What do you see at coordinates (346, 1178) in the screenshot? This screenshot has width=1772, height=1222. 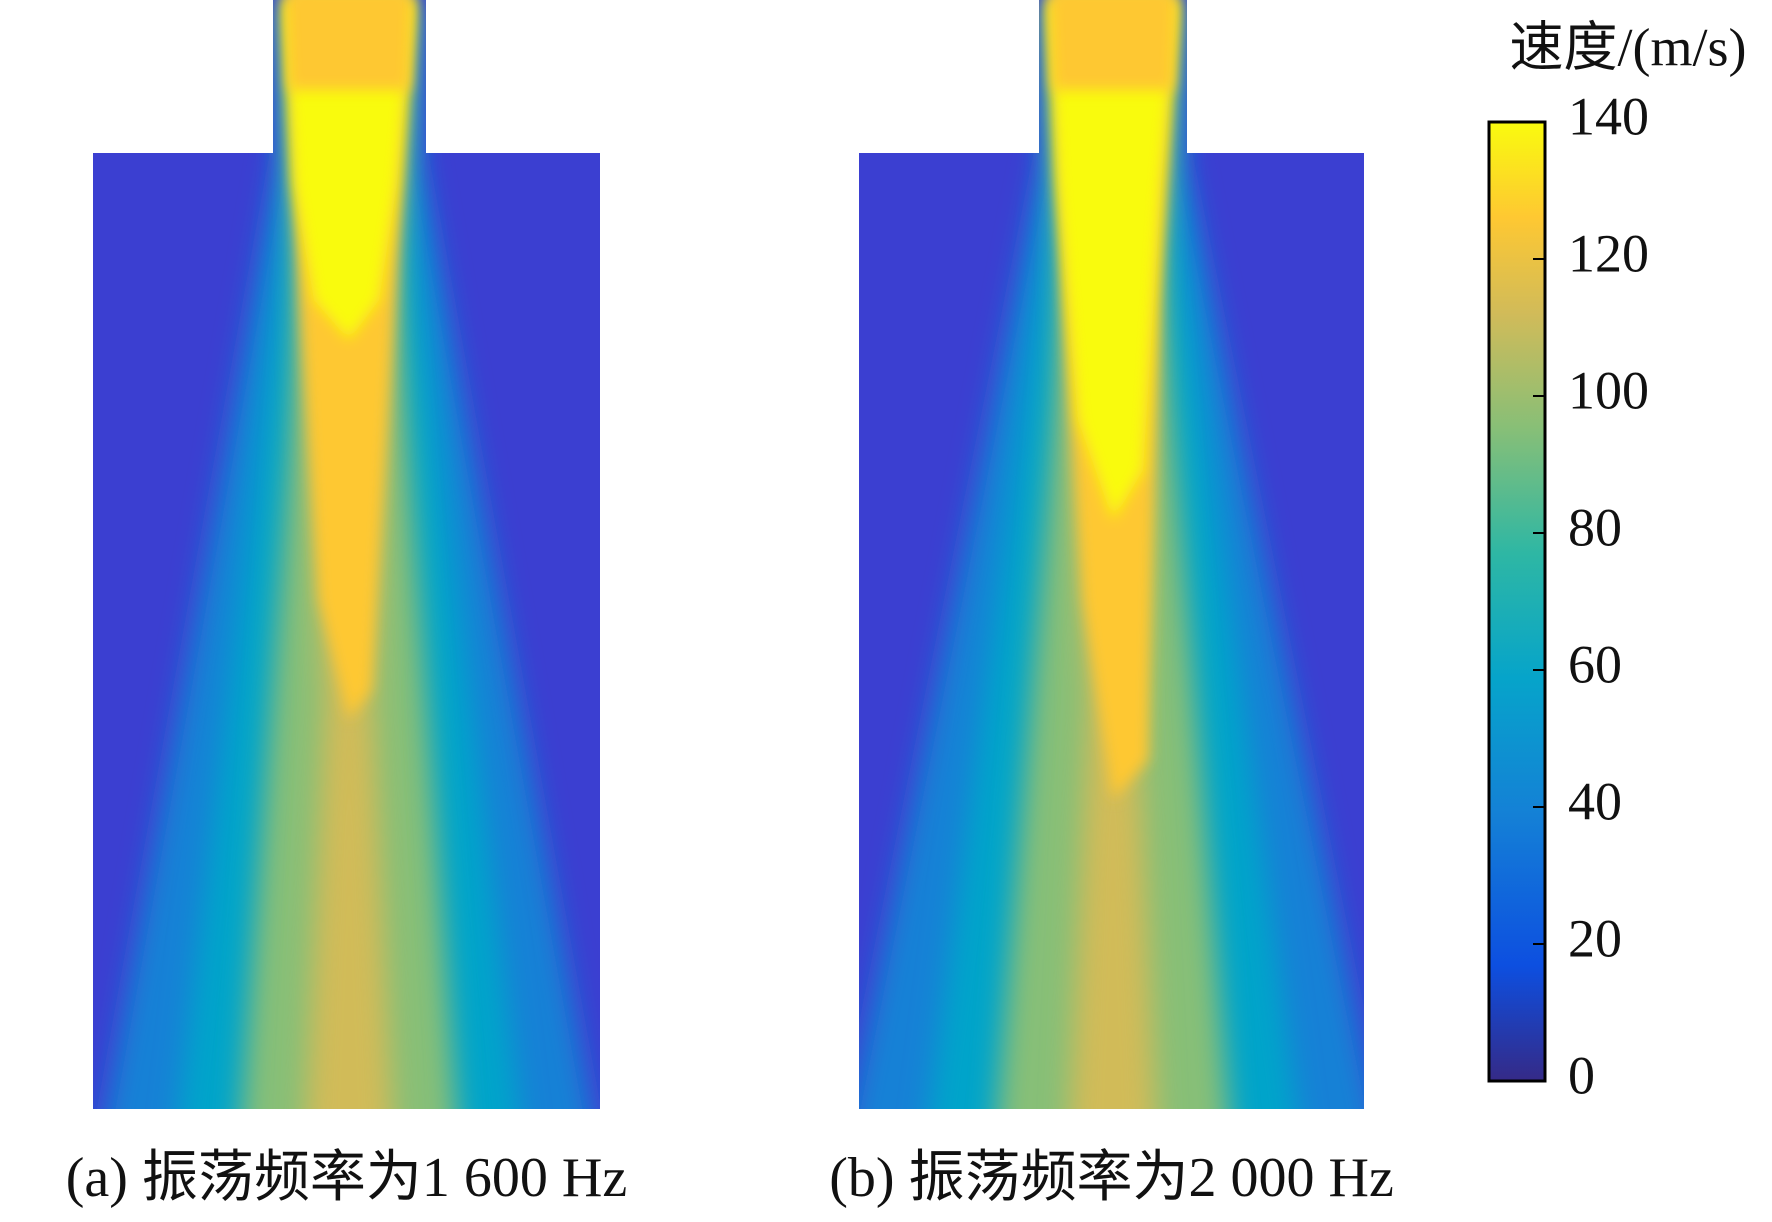 I see `panel-caption: (a) 振荡频率为1 600 Hz` at bounding box center [346, 1178].